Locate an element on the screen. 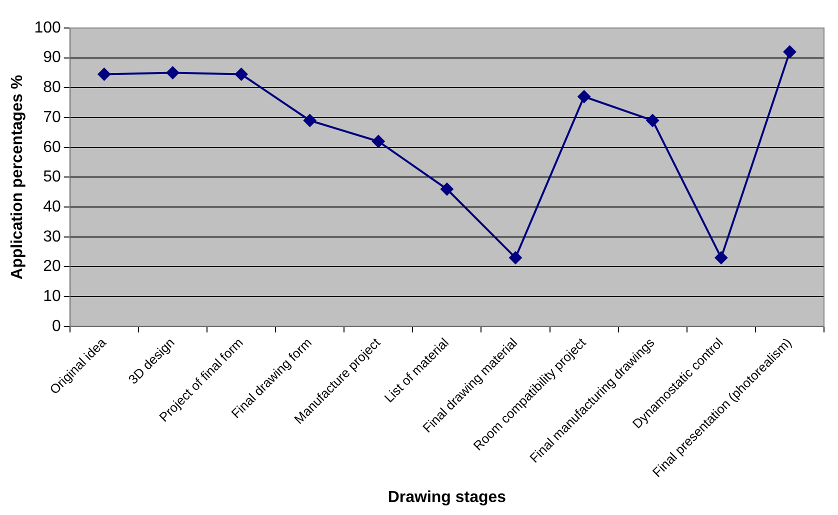 Image resolution: width=838 pixels, height=515 pixels. y-tick-label: 30 is located at coordinates (52, 237).